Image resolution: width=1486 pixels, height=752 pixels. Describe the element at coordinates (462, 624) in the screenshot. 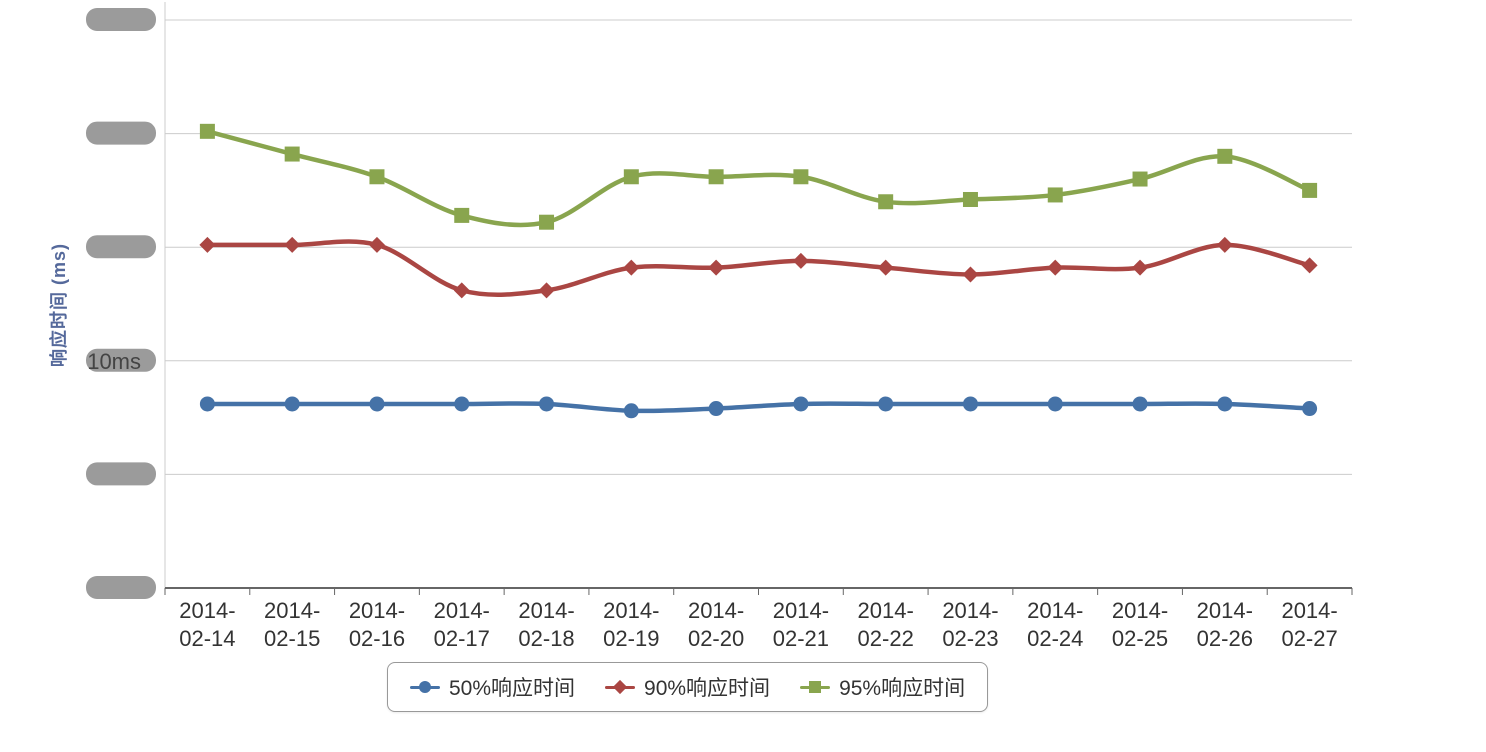

I see `x-axis-label: 2014-02-17` at that location.